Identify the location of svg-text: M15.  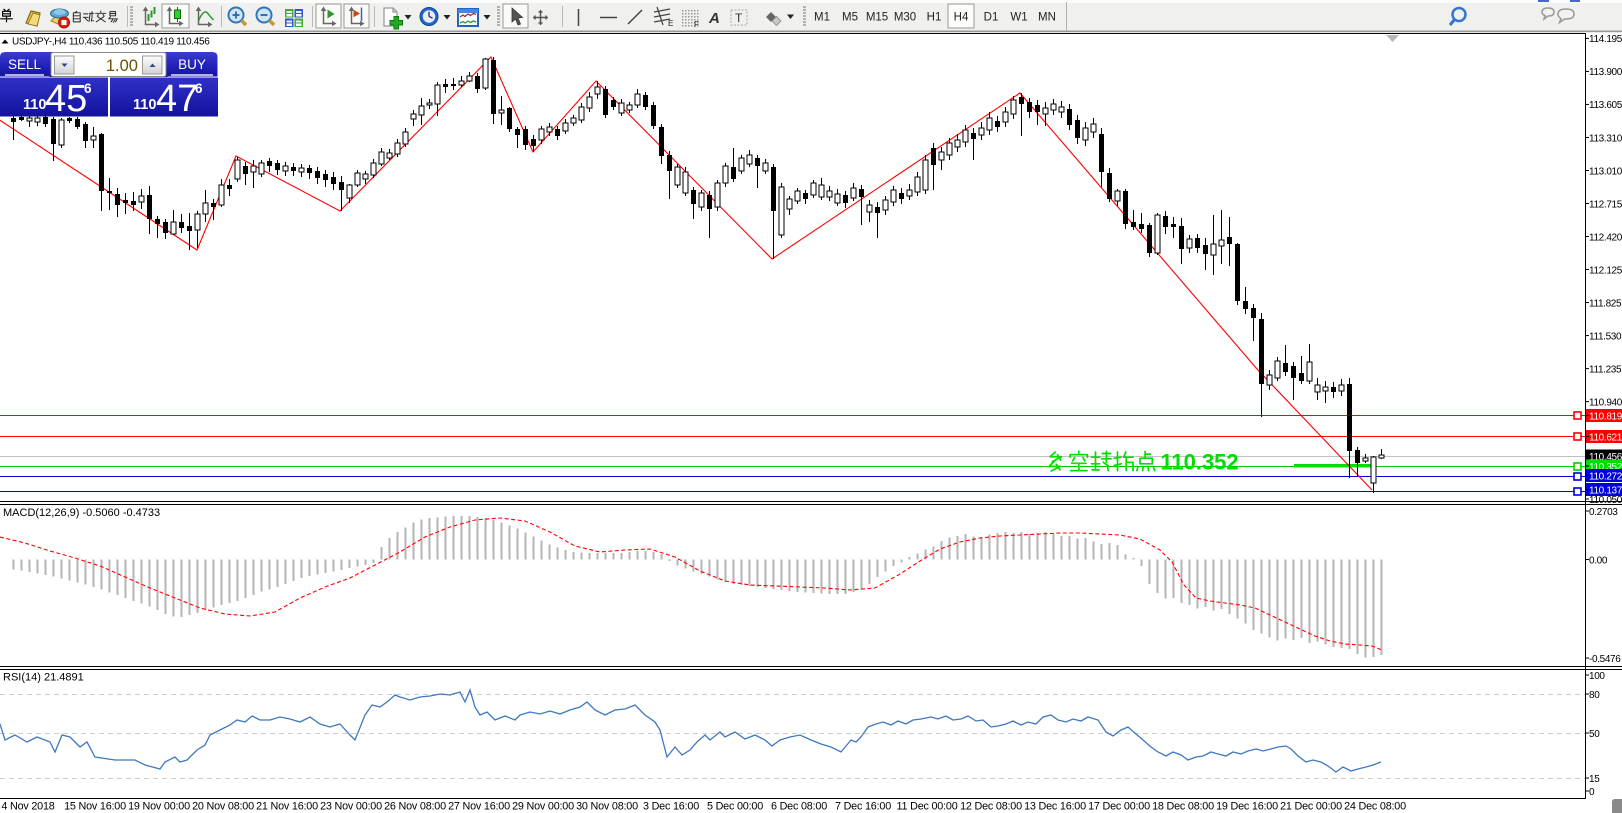
(877, 18).